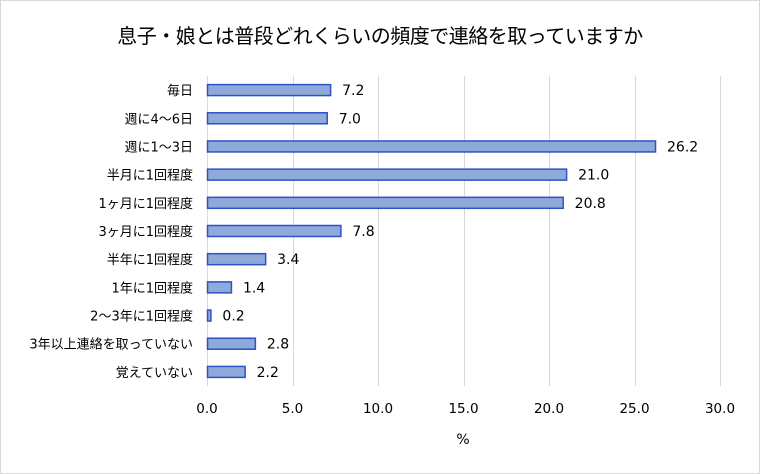 The image size is (760, 474). What do you see at coordinates (145, 232) in the screenshot?
I see `category-label: 3ヶ月に1回程度` at bounding box center [145, 232].